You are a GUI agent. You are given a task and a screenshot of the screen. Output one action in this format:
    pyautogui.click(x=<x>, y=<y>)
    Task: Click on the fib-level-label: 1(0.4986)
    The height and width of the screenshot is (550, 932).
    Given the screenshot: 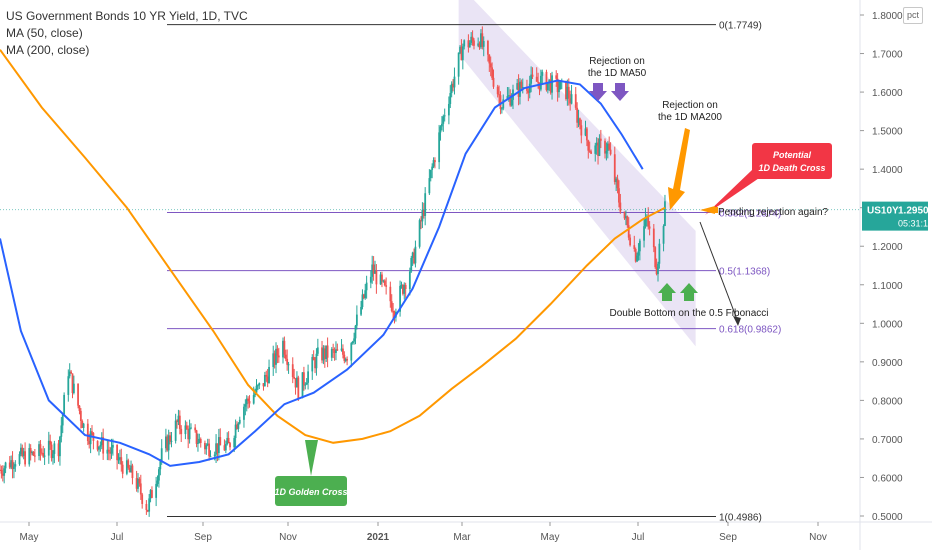 What is the action you would take?
    pyautogui.click(x=740, y=518)
    